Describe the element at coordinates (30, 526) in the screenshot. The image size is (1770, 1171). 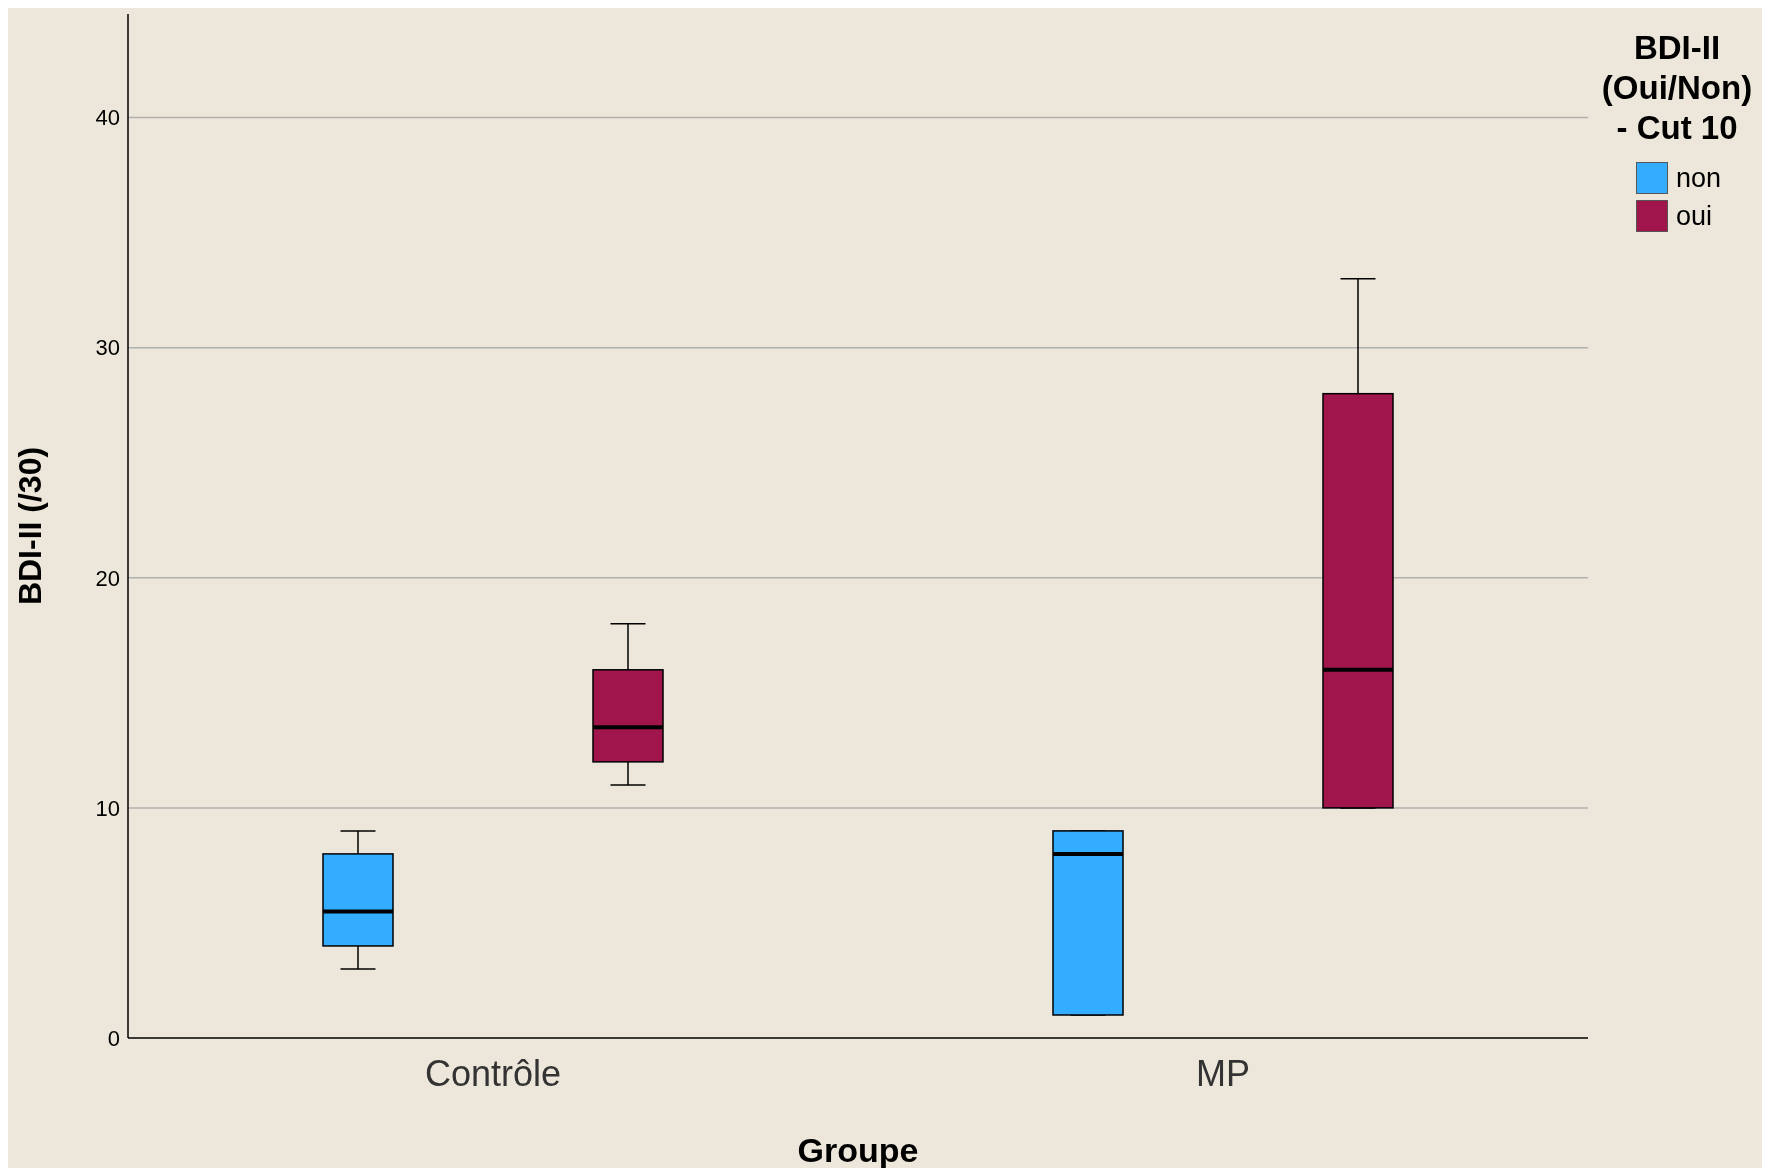
I see `y-axis-title: BDI-II (/30)` at that location.